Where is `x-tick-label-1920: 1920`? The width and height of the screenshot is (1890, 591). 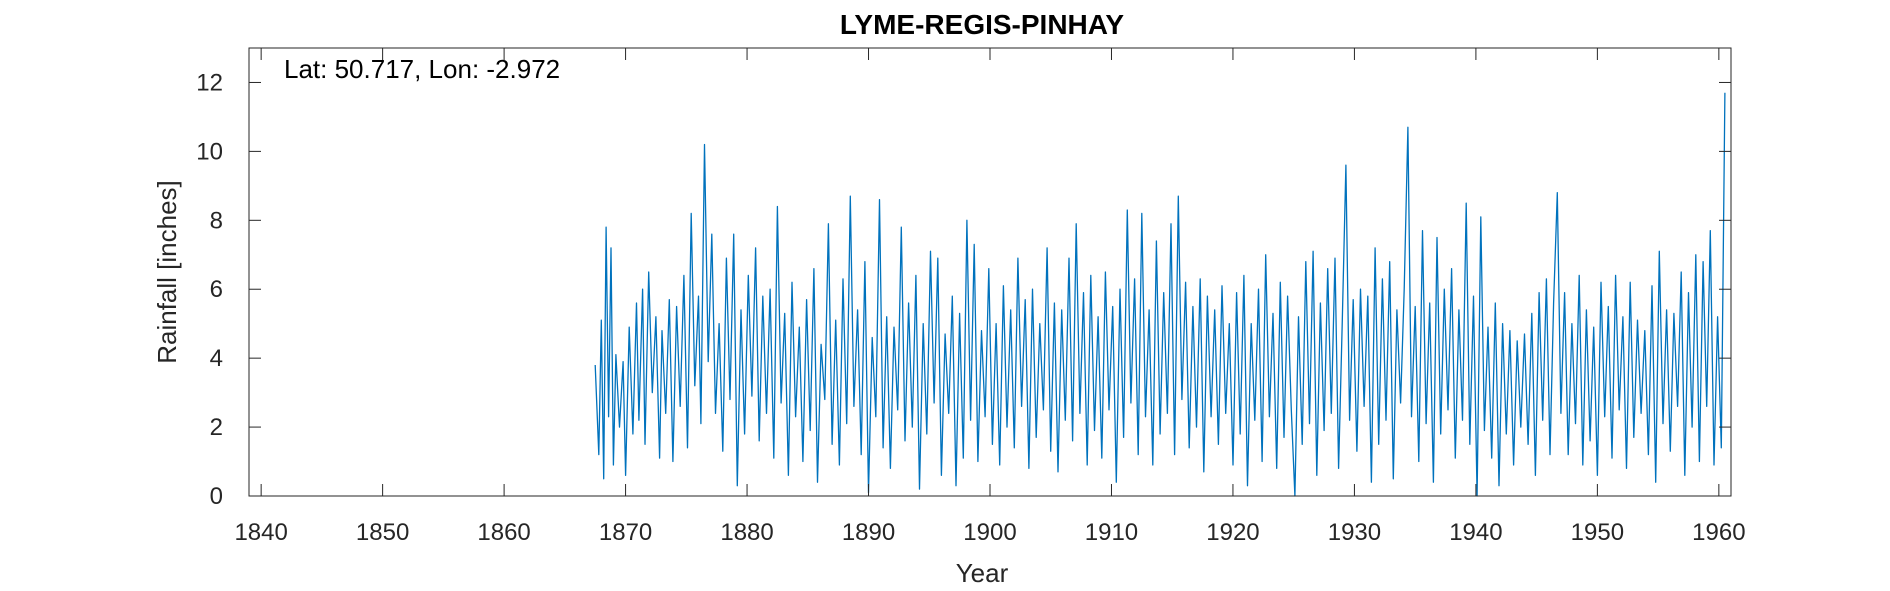 x-tick-label-1920: 1920 is located at coordinates (1232, 532).